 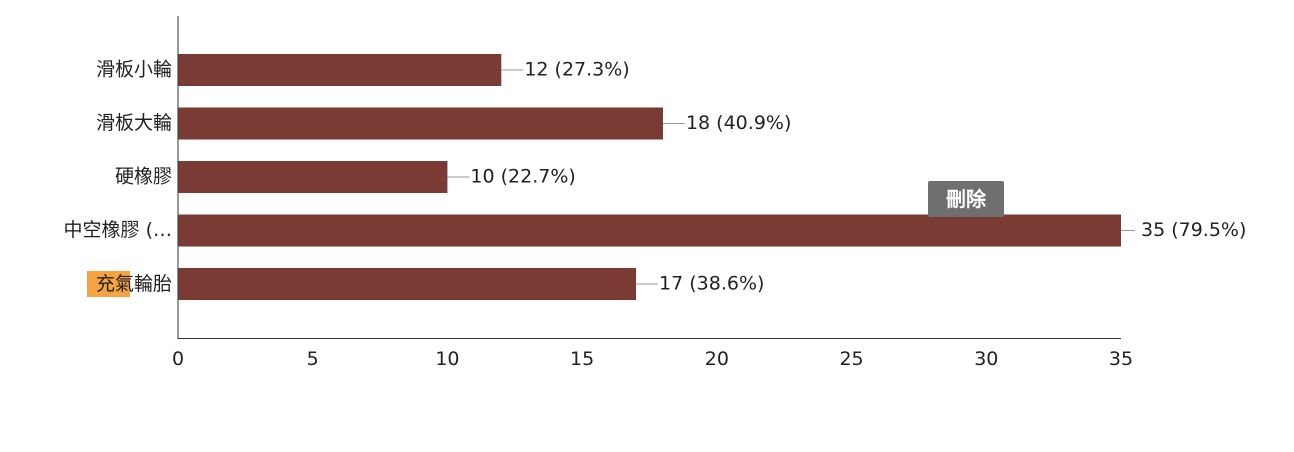 I want to click on data-label: 10 (22.7%), so click(x=522, y=177).